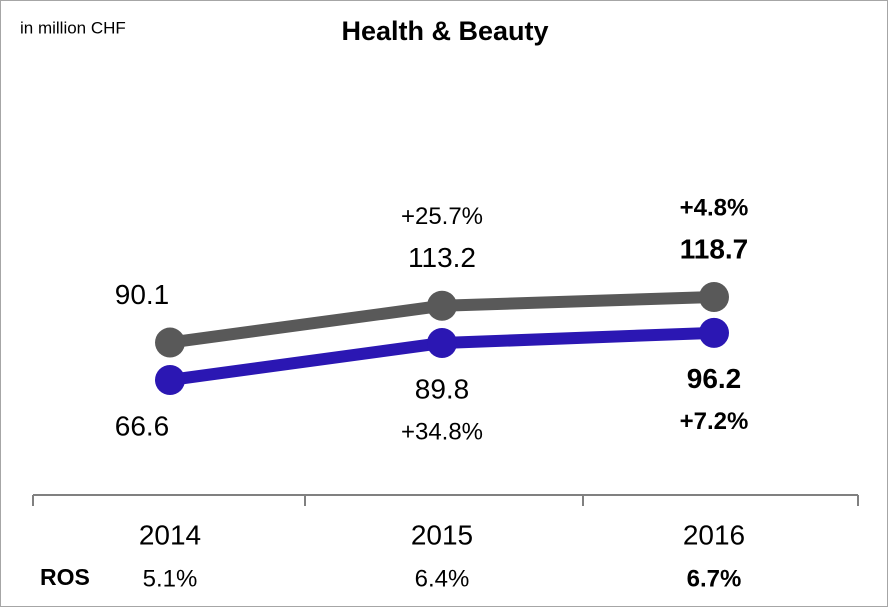  What do you see at coordinates (442, 388) in the screenshot?
I see `data-label: 89.8` at bounding box center [442, 388].